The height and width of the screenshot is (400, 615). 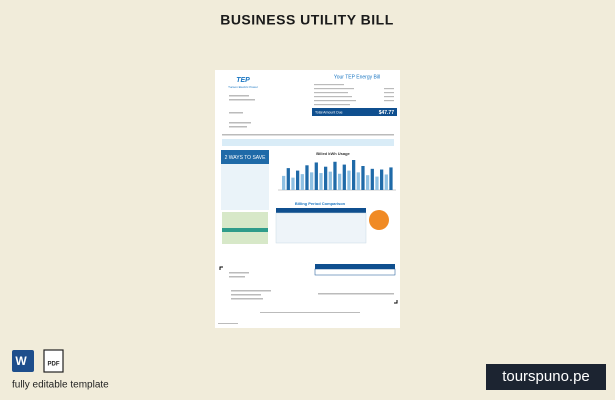 What do you see at coordinates (245, 230) in the screenshot?
I see `promo-highlight` at bounding box center [245, 230].